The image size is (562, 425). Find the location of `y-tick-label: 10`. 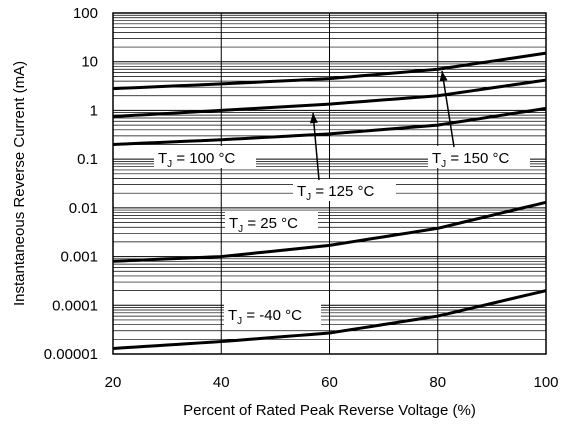

y-tick-label: 10 is located at coordinates (89, 62).